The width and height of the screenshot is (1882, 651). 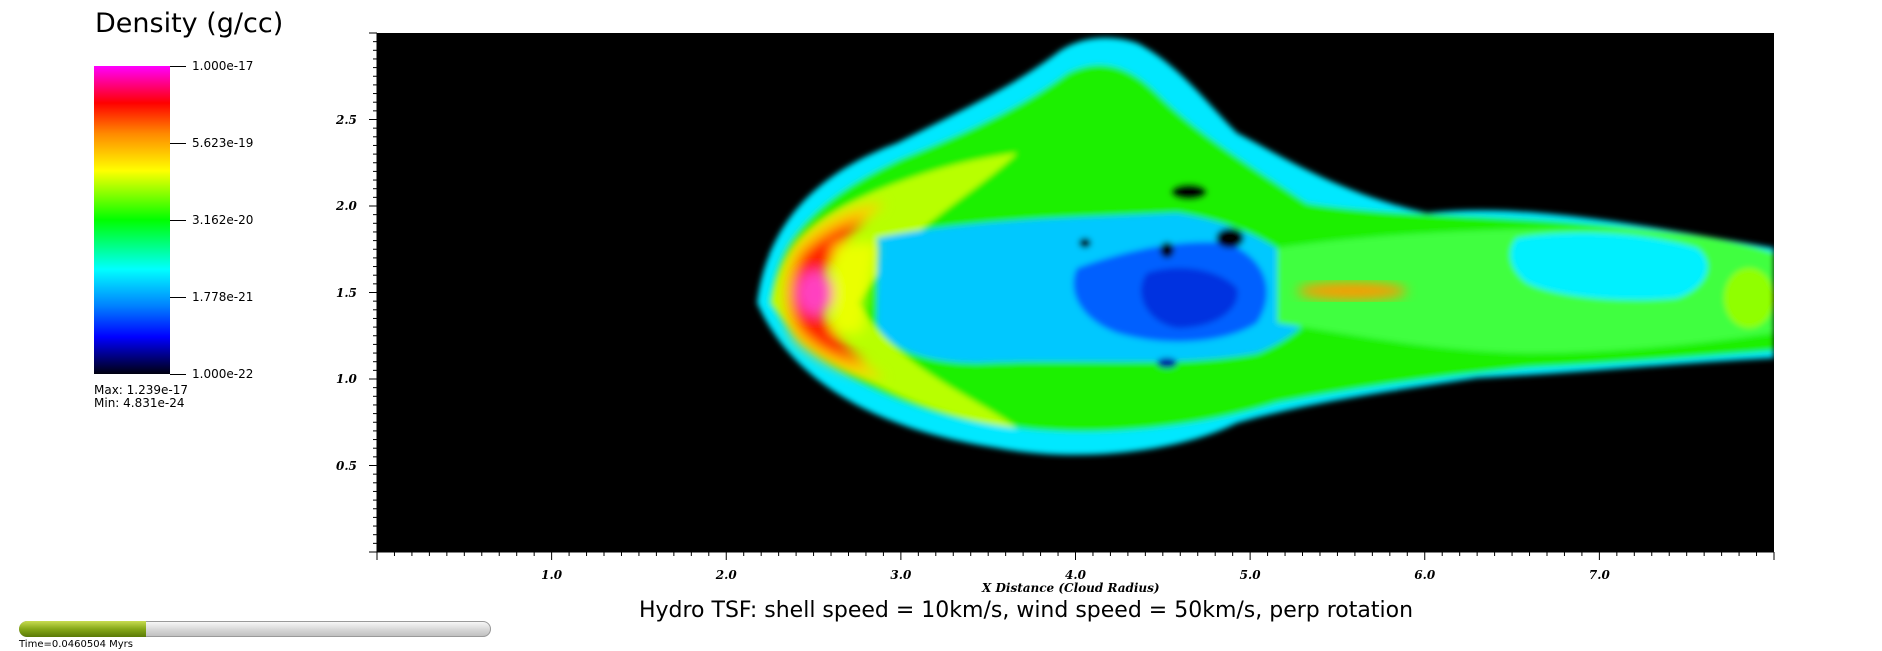 What do you see at coordinates (223, 297) in the screenshot?
I see `colorbar-tick-label: 1.778e-21` at bounding box center [223, 297].